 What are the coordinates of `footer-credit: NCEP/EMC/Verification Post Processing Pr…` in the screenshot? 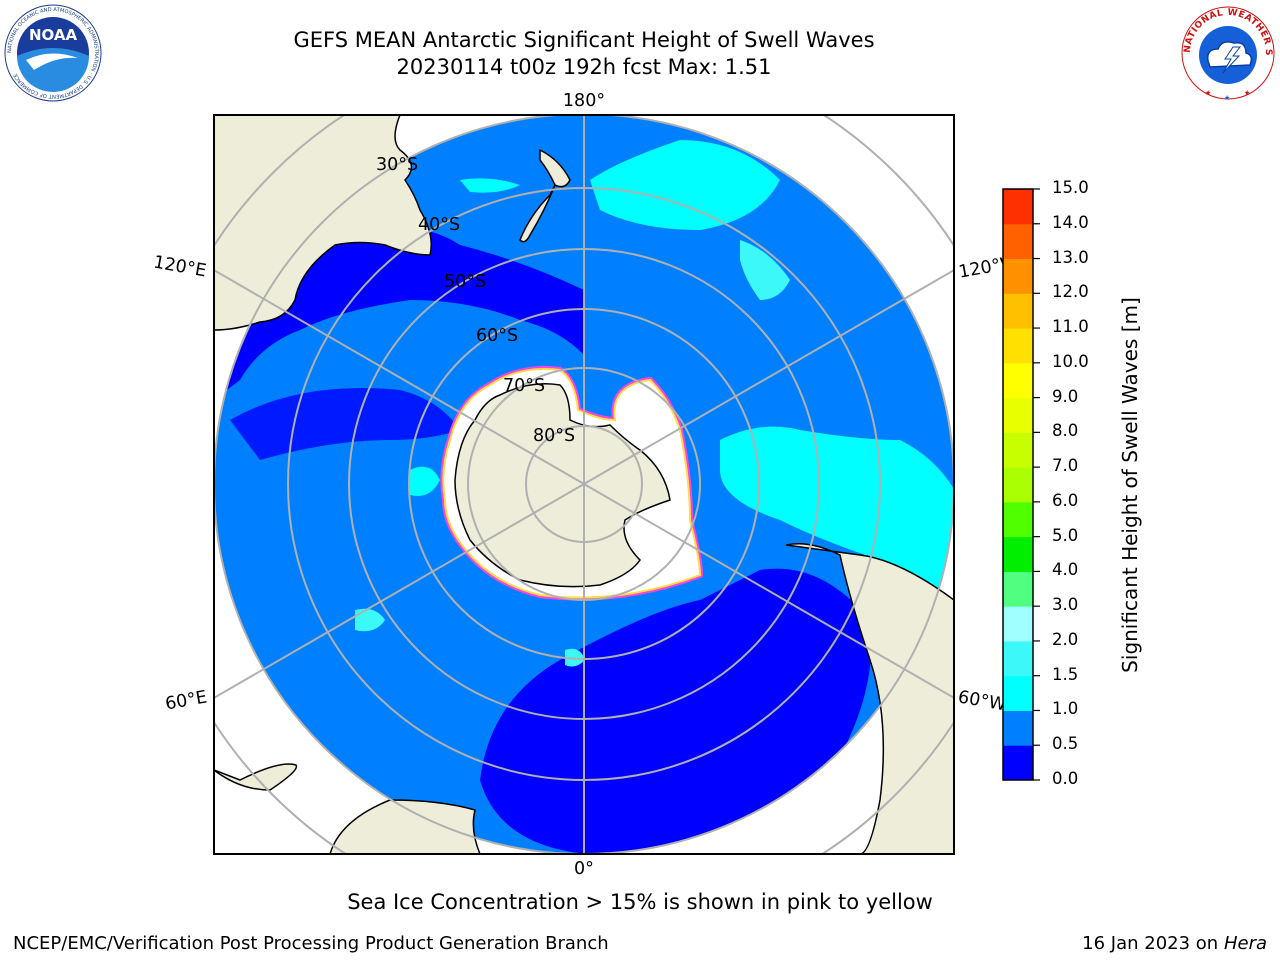 It's located at (311, 943).